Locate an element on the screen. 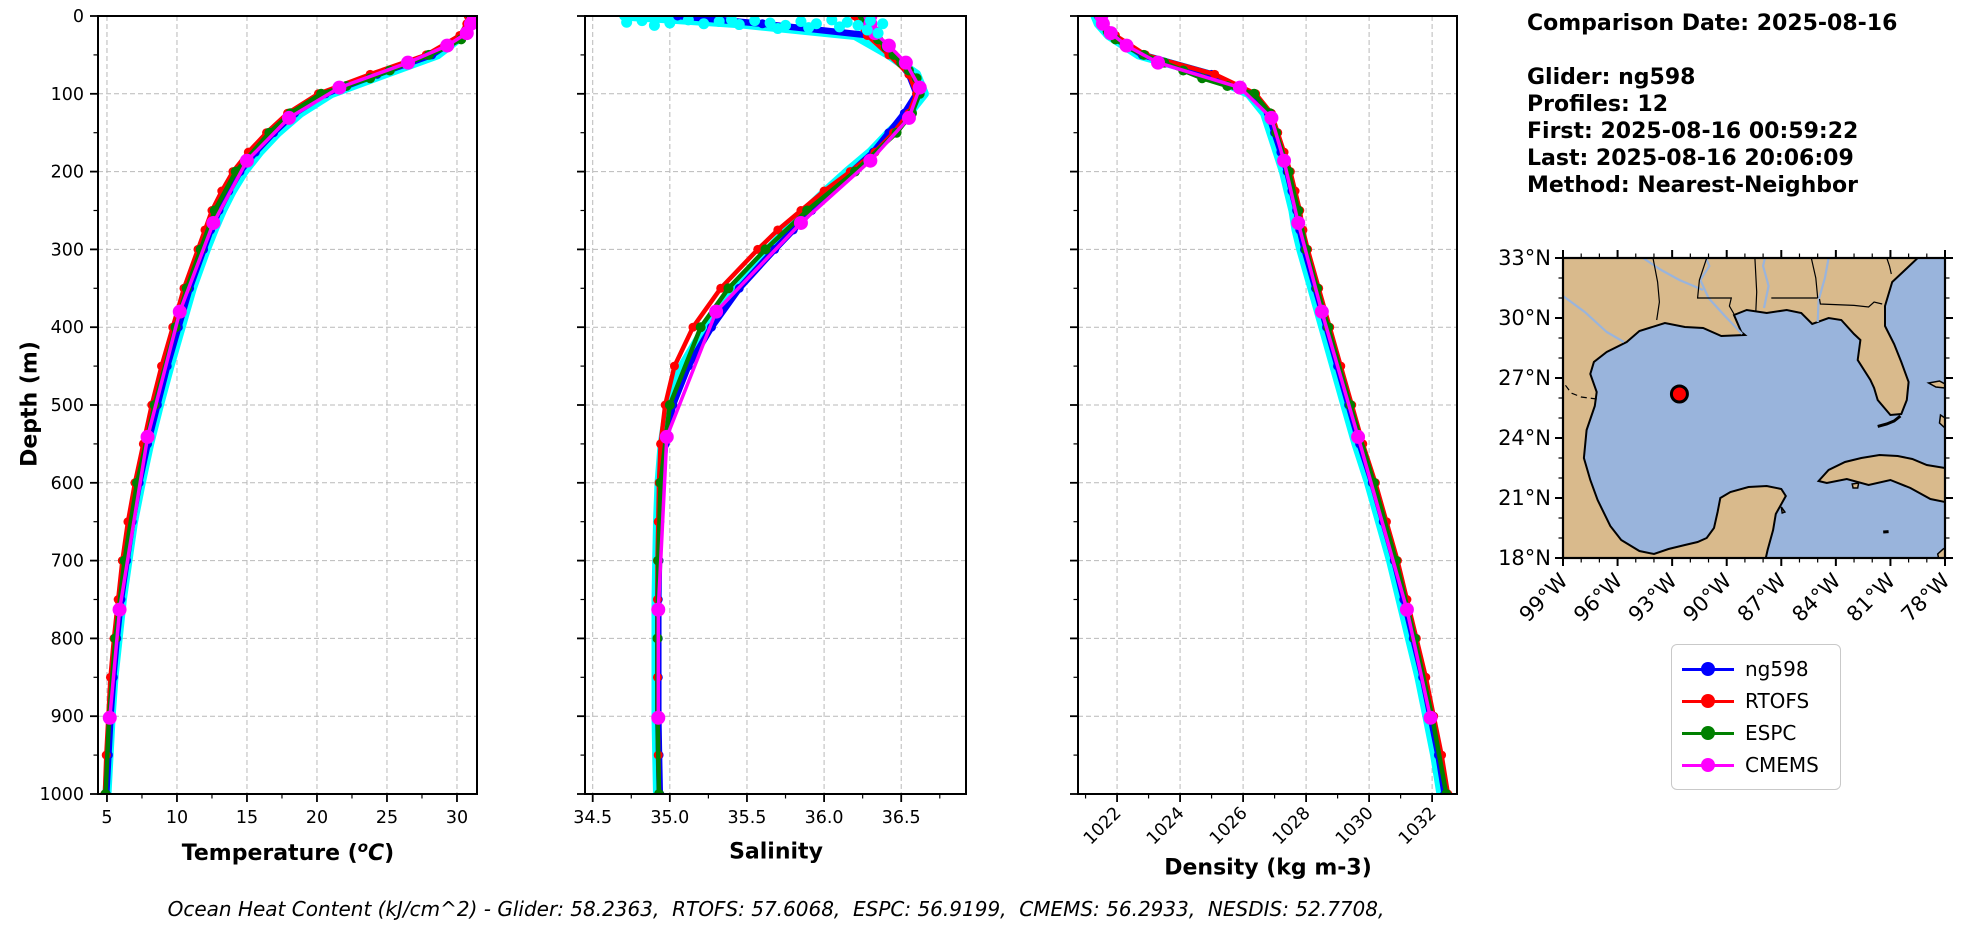 The width and height of the screenshot is (1987, 934). legend-label: ESPC is located at coordinates (1771, 733).